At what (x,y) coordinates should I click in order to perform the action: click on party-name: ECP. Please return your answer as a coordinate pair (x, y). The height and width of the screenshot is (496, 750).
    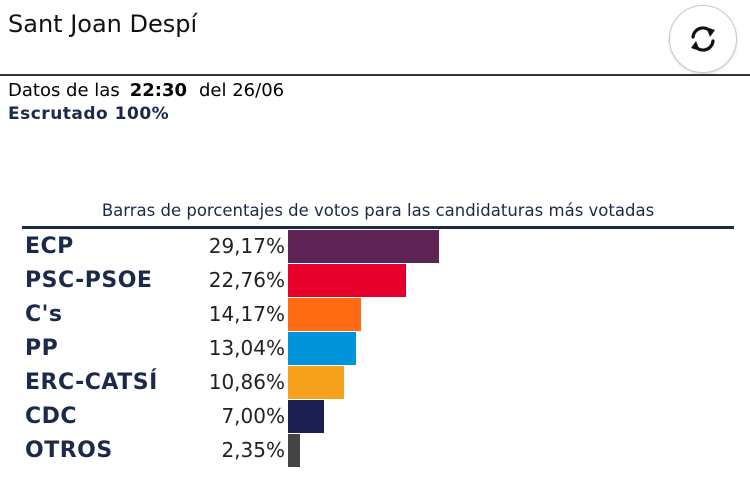
    Looking at the image, I should click on (49, 246).